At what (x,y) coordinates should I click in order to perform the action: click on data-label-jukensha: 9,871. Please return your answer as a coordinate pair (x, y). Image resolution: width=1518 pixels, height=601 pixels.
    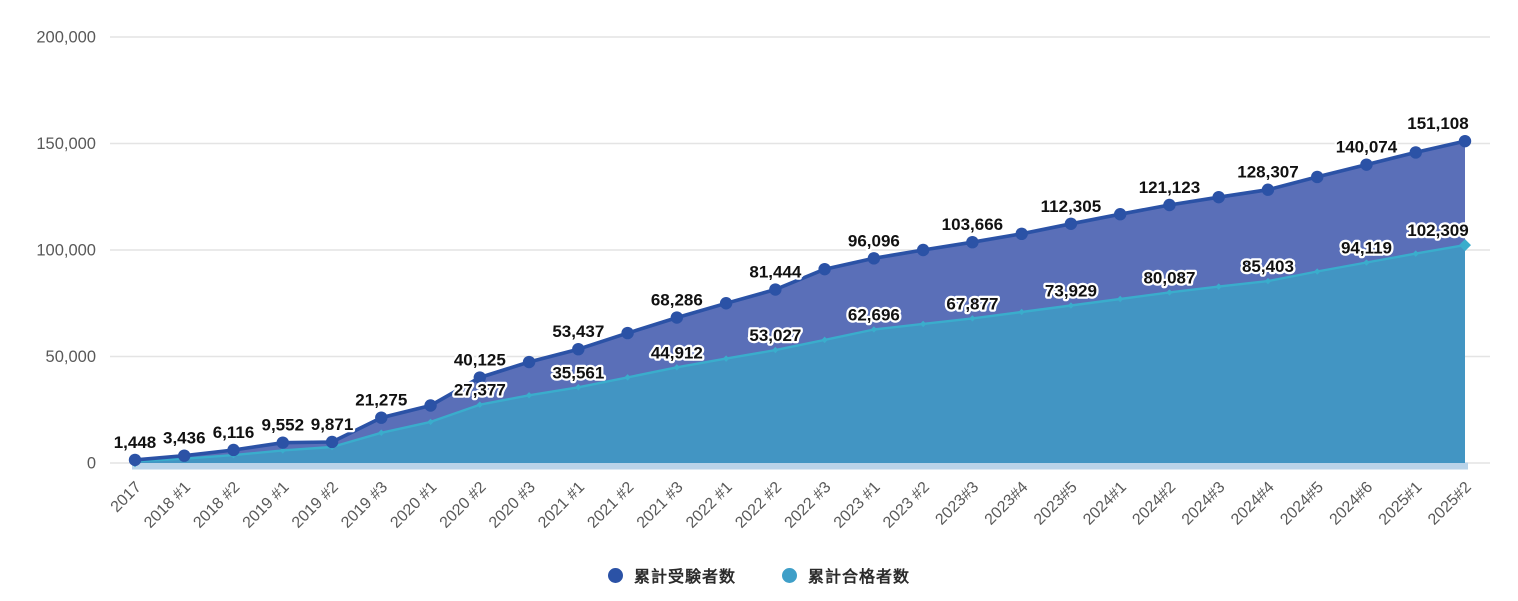
    Looking at the image, I should click on (332, 424).